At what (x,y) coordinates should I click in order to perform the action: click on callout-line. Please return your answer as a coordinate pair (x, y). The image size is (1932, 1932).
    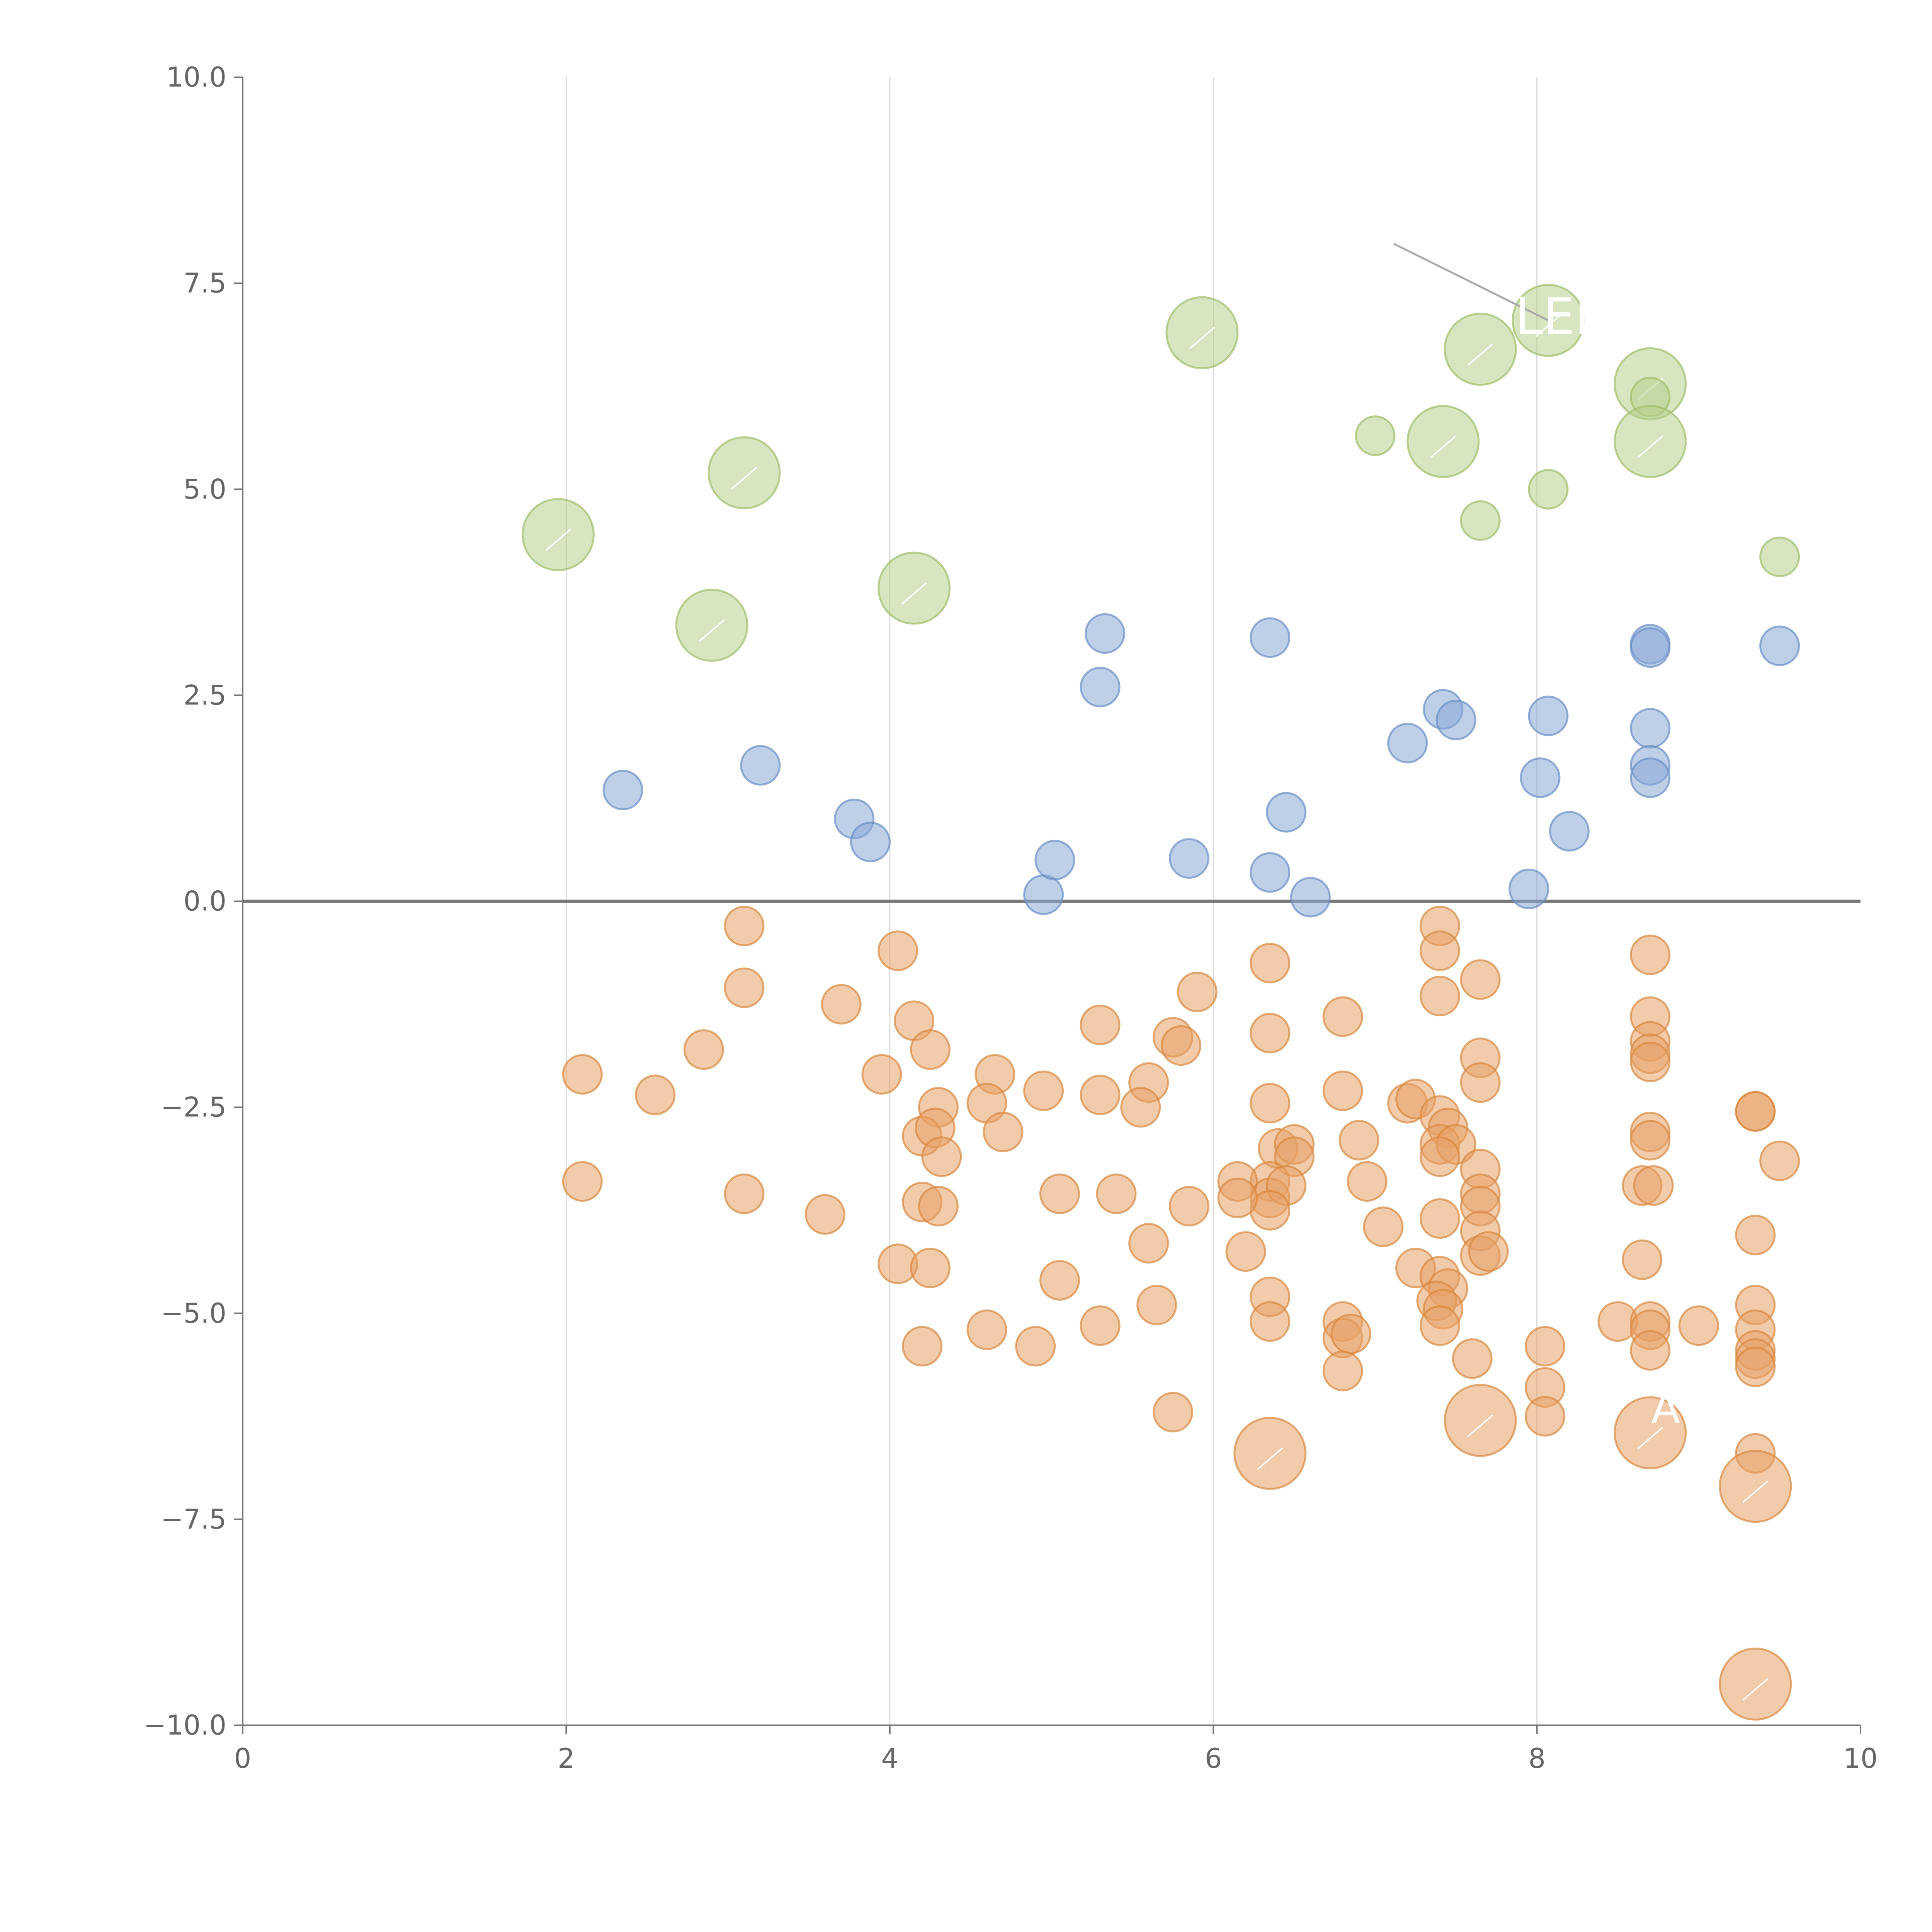
    Looking at the image, I should click on (1471, 282).